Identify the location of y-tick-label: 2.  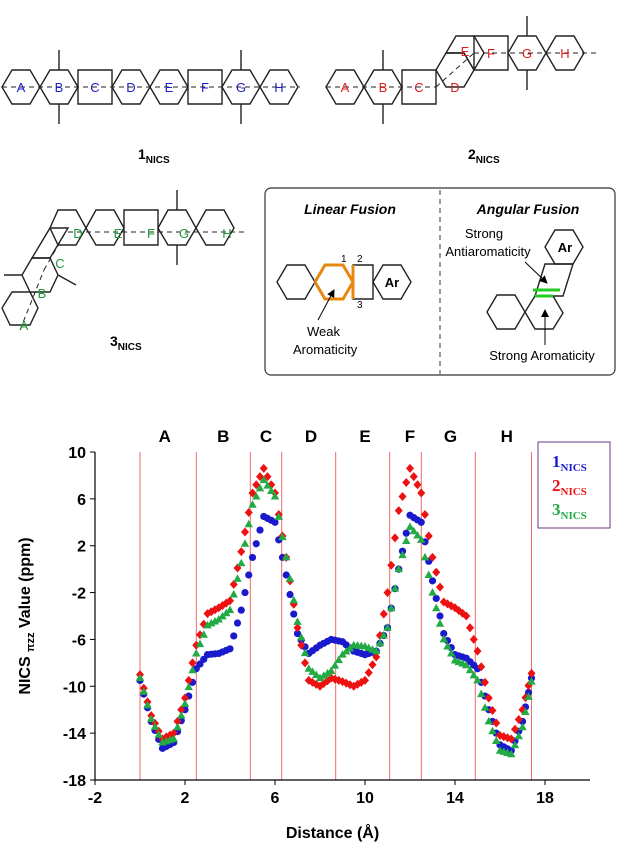
(81, 547).